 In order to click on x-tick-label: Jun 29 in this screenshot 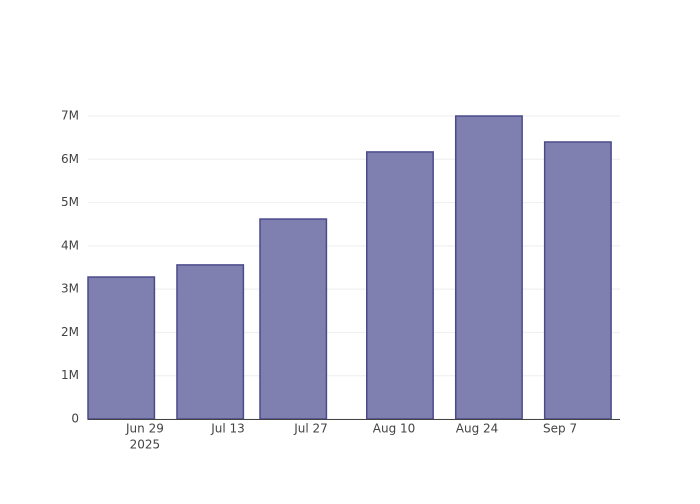, I will do `click(144, 429)`.